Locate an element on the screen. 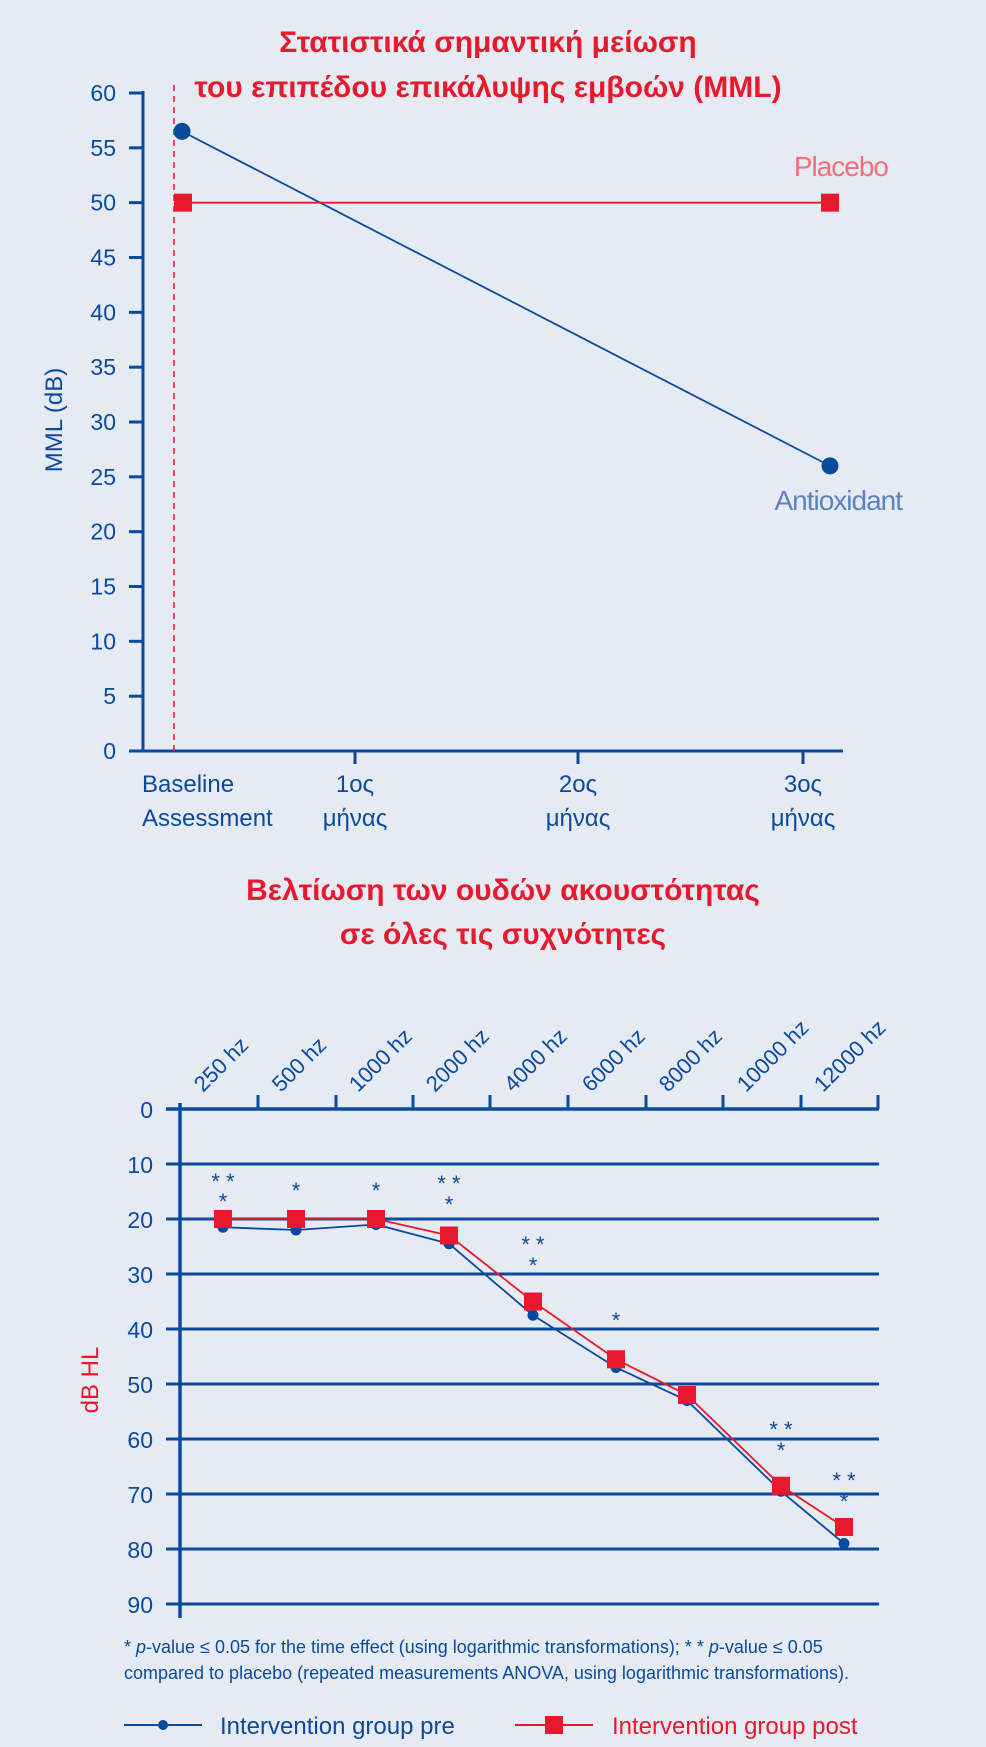  chart2-y-tick-label: 50 is located at coordinates (140, 1385).